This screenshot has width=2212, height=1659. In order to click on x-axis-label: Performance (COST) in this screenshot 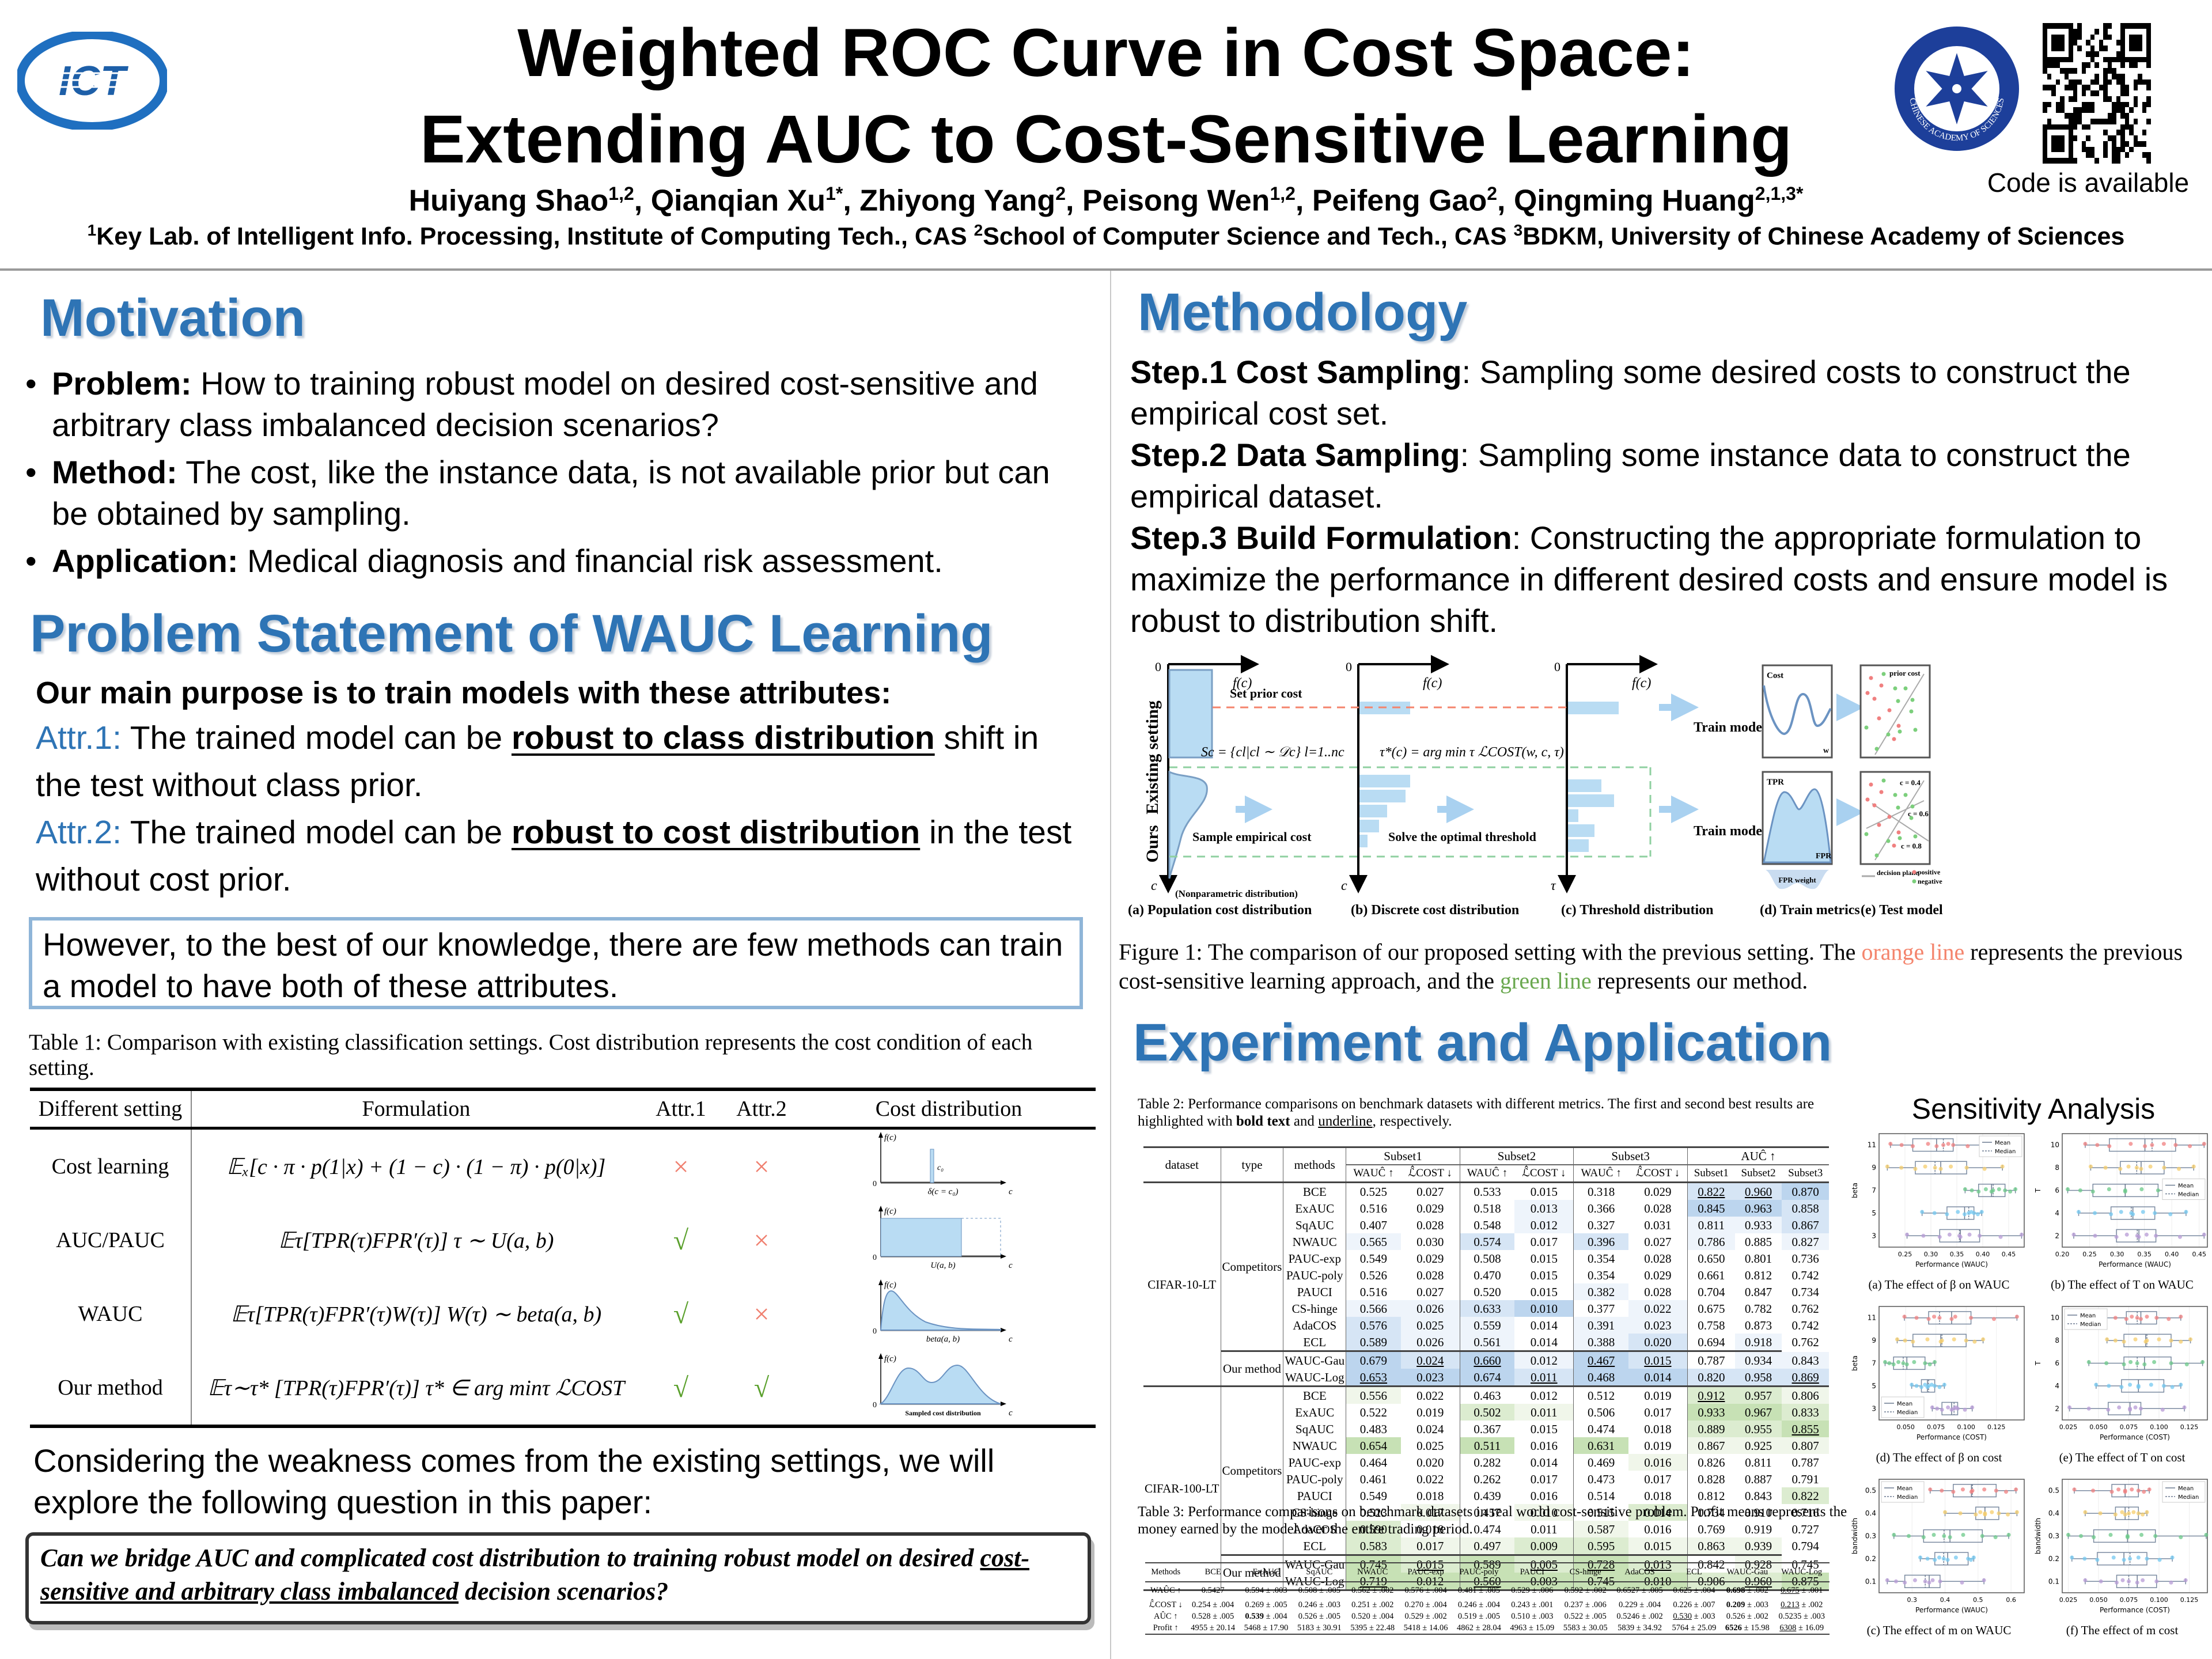, I will do `click(2135, 1610)`.